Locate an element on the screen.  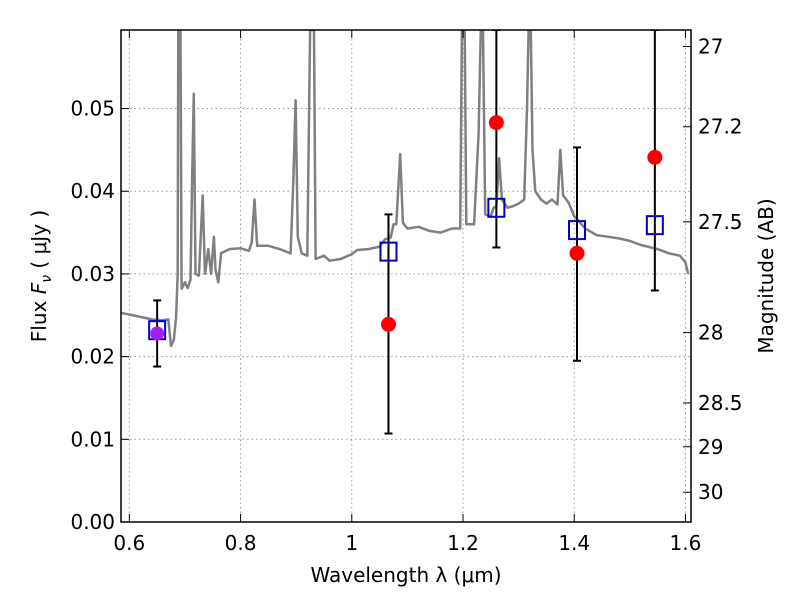
x-tick-label: 0.8 is located at coordinates (241, 543).